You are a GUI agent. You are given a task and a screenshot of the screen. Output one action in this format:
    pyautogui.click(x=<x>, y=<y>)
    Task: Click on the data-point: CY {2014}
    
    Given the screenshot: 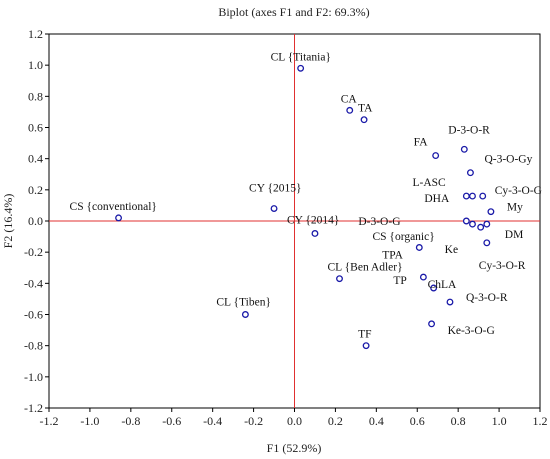 What is the action you would take?
    pyautogui.click(x=313, y=225)
    